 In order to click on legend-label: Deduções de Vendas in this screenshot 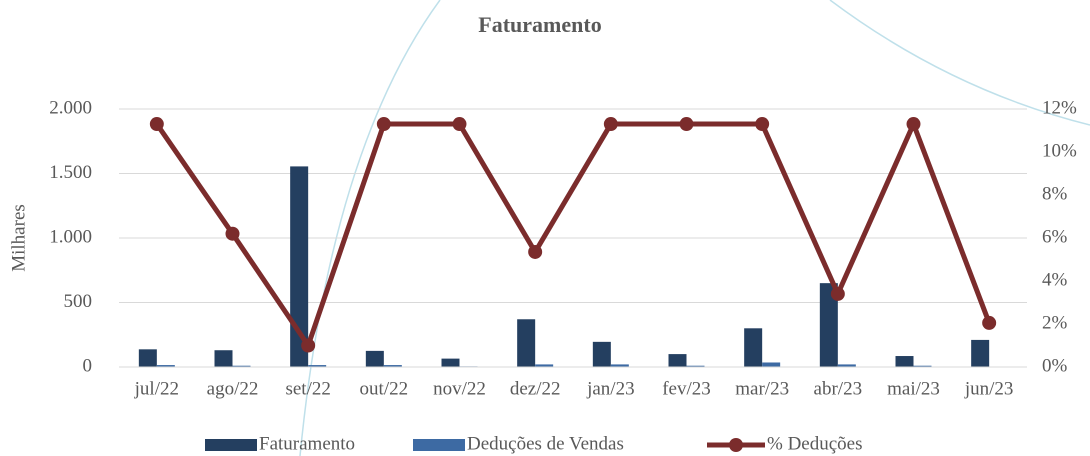, I will do `click(545, 443)`.